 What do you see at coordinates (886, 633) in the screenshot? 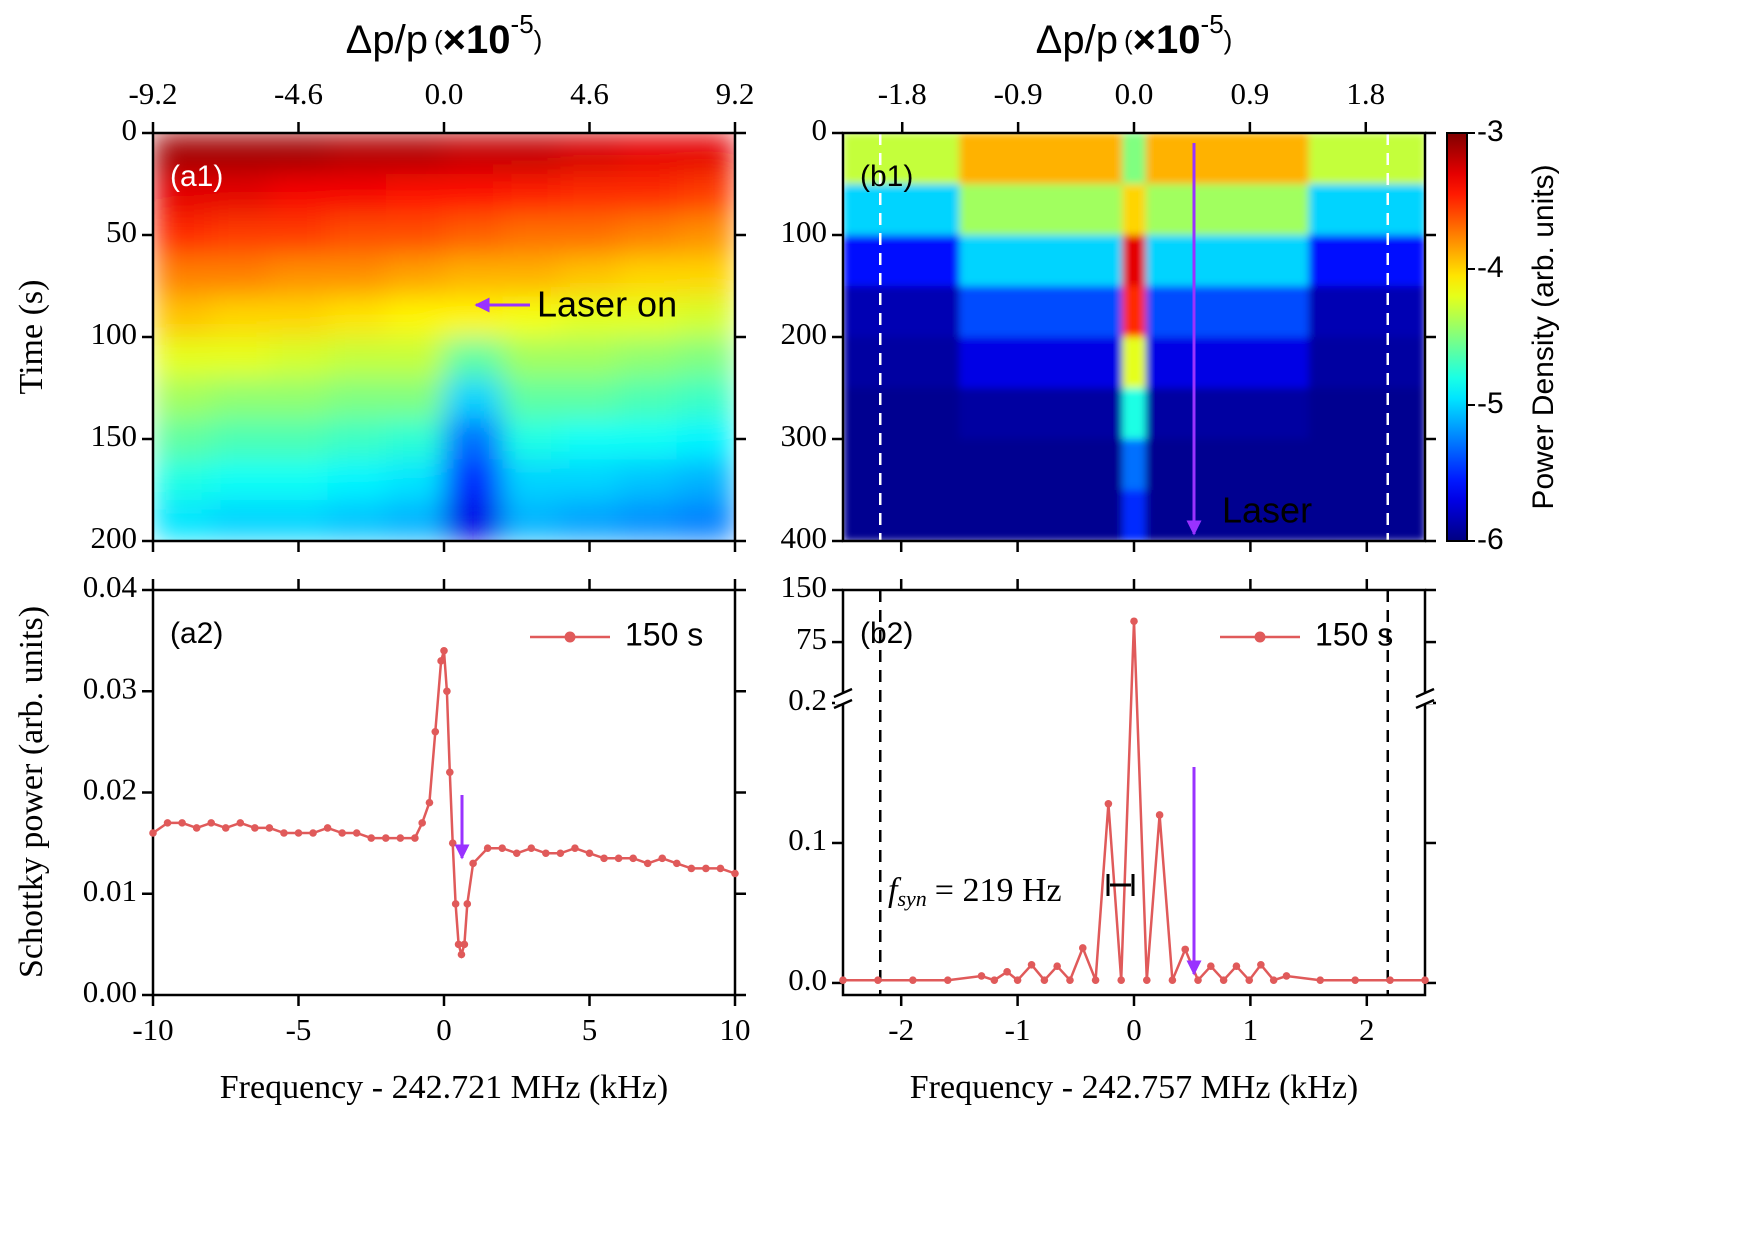
I see `panel-label: (b2)` at bounding box center [886, 633].